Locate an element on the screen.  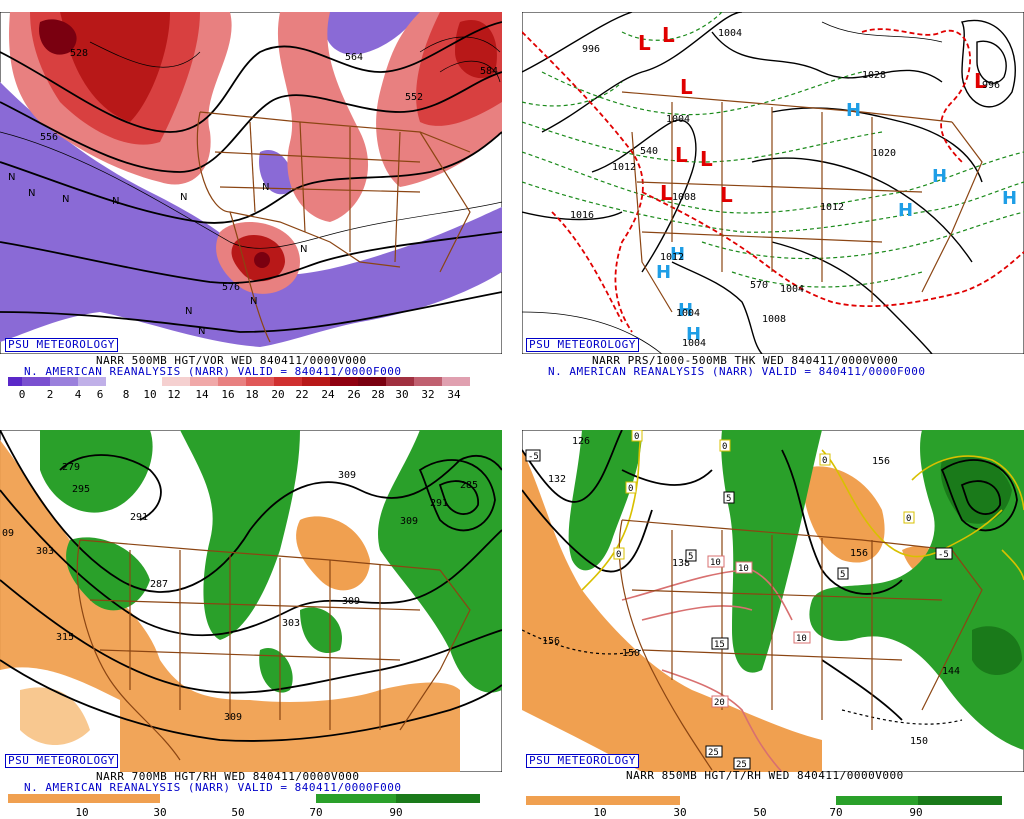
colorbar-tick: 14 is located at coordinates (202, 394).